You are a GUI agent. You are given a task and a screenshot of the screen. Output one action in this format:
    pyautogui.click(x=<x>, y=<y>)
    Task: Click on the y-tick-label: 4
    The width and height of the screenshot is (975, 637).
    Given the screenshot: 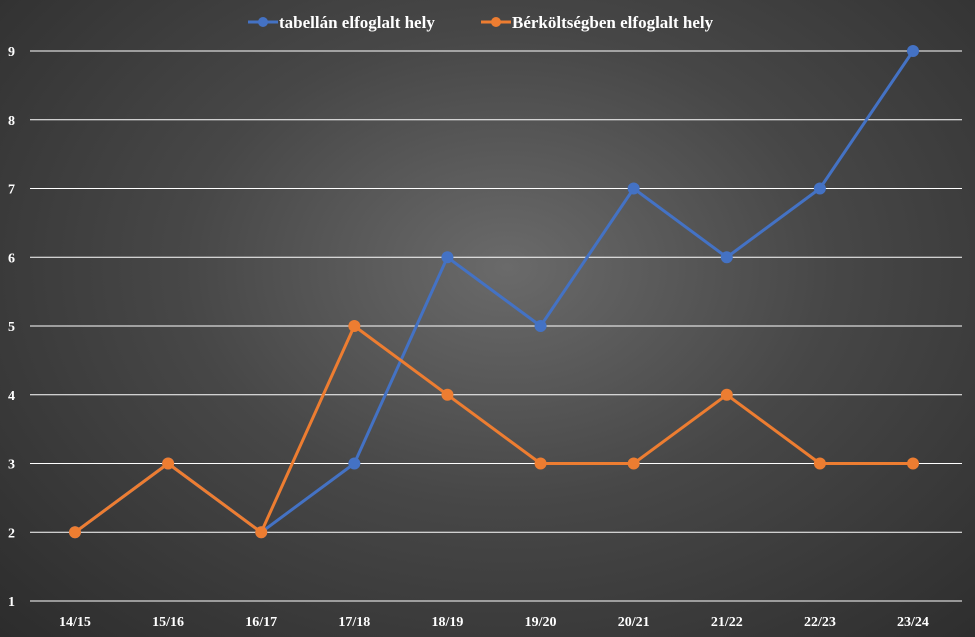 What is the action you would take?
    pyautogui.click(x=11, y=396)
    